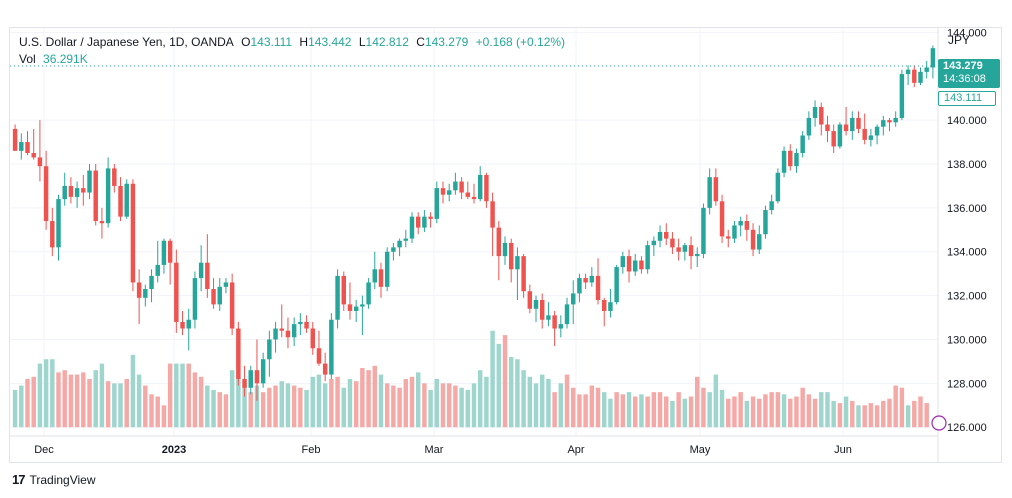 The height and width of the screenshot is (498, 1012). I want to click on volume-legend: Vol 36.291K, so click(55, 59).